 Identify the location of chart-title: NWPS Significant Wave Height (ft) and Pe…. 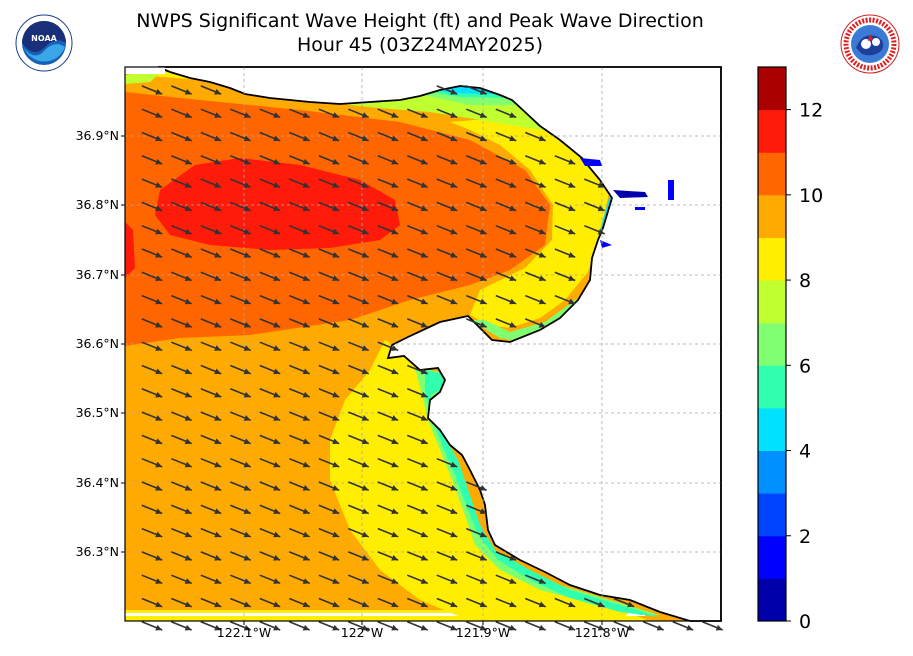
(420, 21).